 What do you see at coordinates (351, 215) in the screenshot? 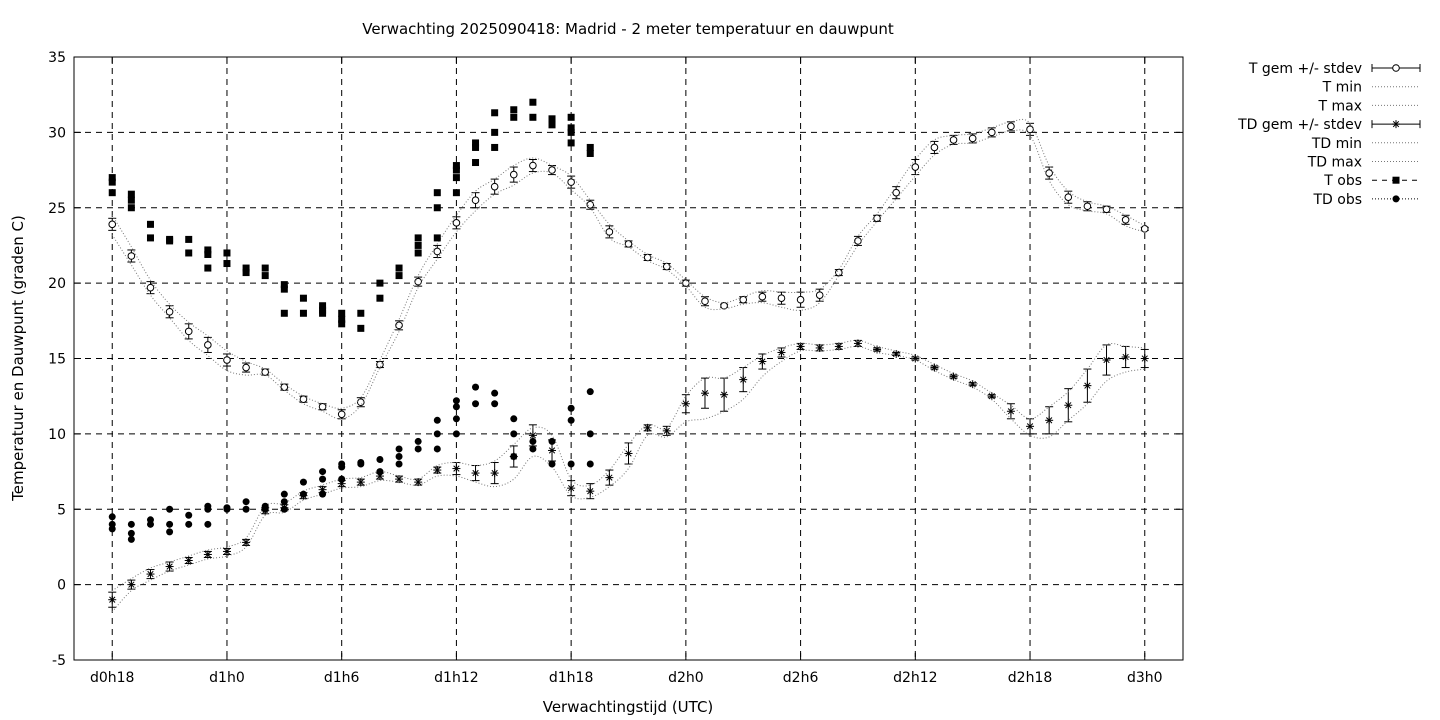
I see `series-t-obs` at bounding box center [351, 215].